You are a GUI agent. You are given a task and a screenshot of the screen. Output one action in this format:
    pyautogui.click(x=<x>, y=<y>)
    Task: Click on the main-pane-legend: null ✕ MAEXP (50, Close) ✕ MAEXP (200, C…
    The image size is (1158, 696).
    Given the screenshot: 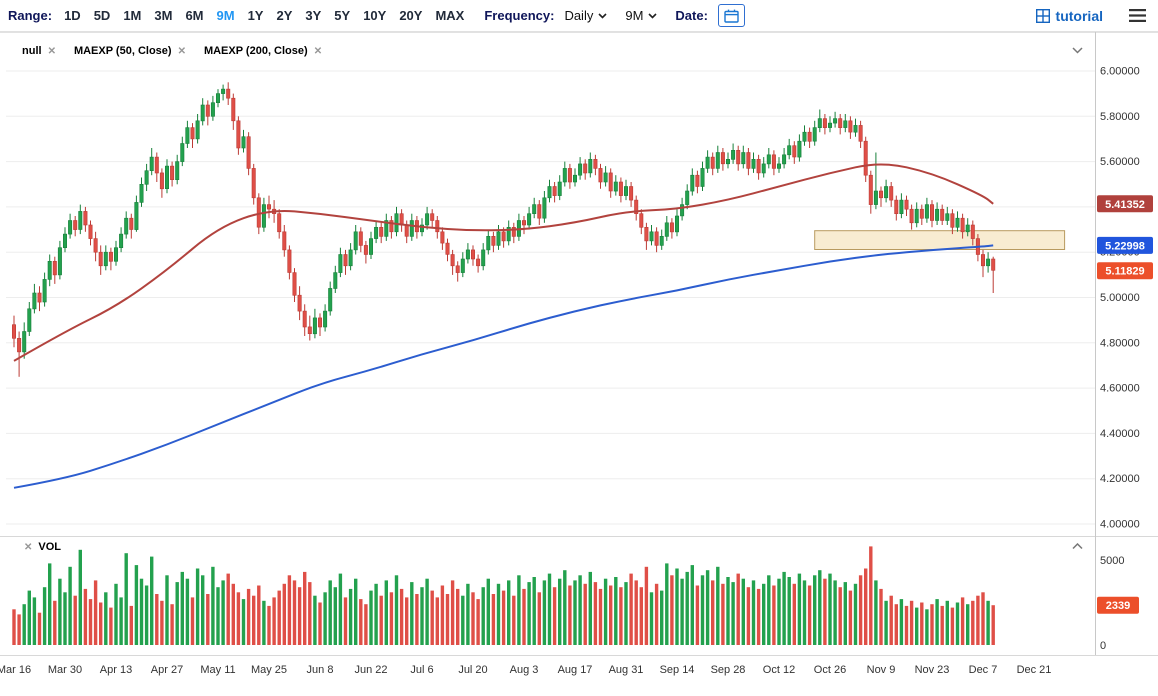 What is the action you would take?
    pyautogui.click(x=172, y=51)
    